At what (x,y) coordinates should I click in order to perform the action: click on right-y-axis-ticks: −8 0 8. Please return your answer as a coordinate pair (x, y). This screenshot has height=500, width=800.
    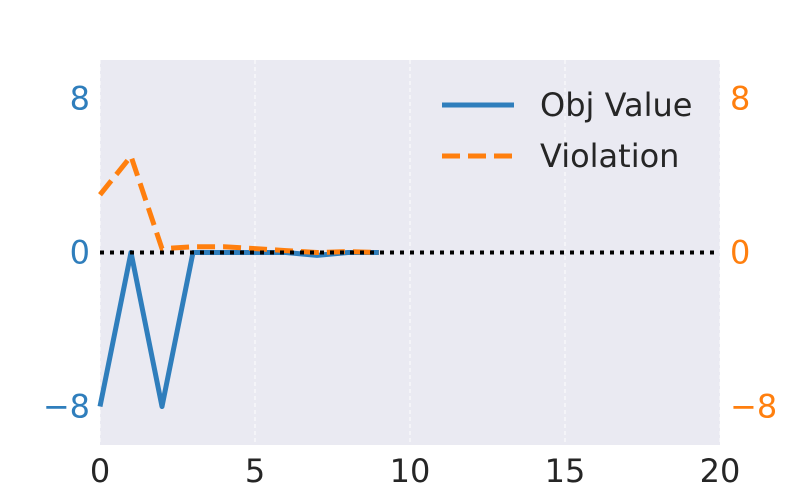
    Looking at the image, I should click on (753, 253).